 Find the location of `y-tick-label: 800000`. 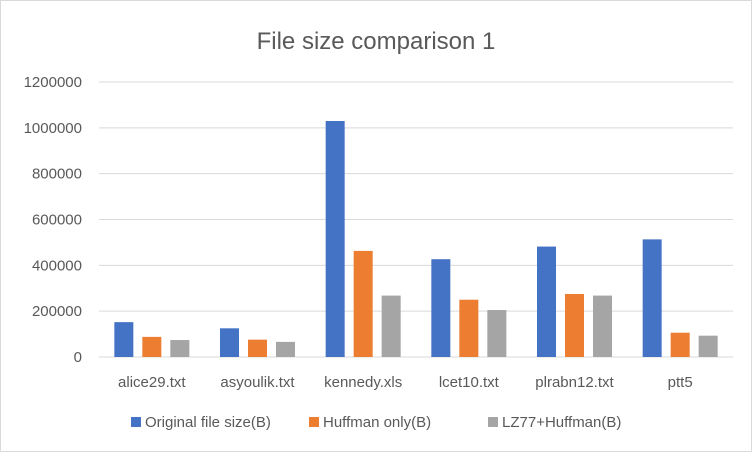

y-tick-label: 800000 is located at coordinates (57, 174).